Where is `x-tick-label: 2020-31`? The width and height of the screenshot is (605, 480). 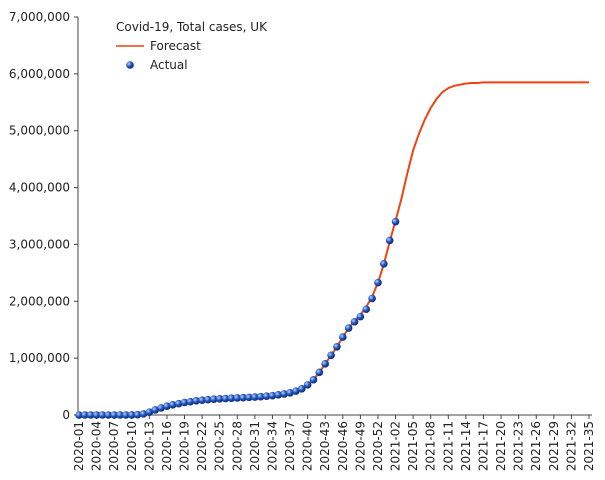 x-tick-label: 2020-31 is located at coordinates (255, 446).